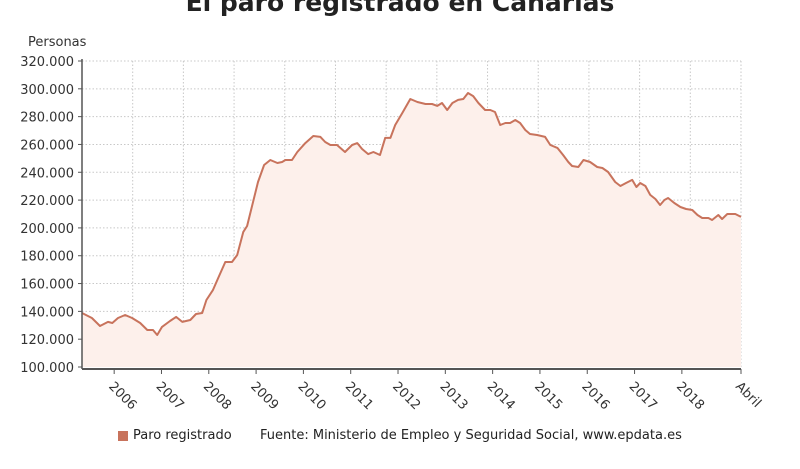  I want to click on legend-label: Paro registrado, so click(182, 435).